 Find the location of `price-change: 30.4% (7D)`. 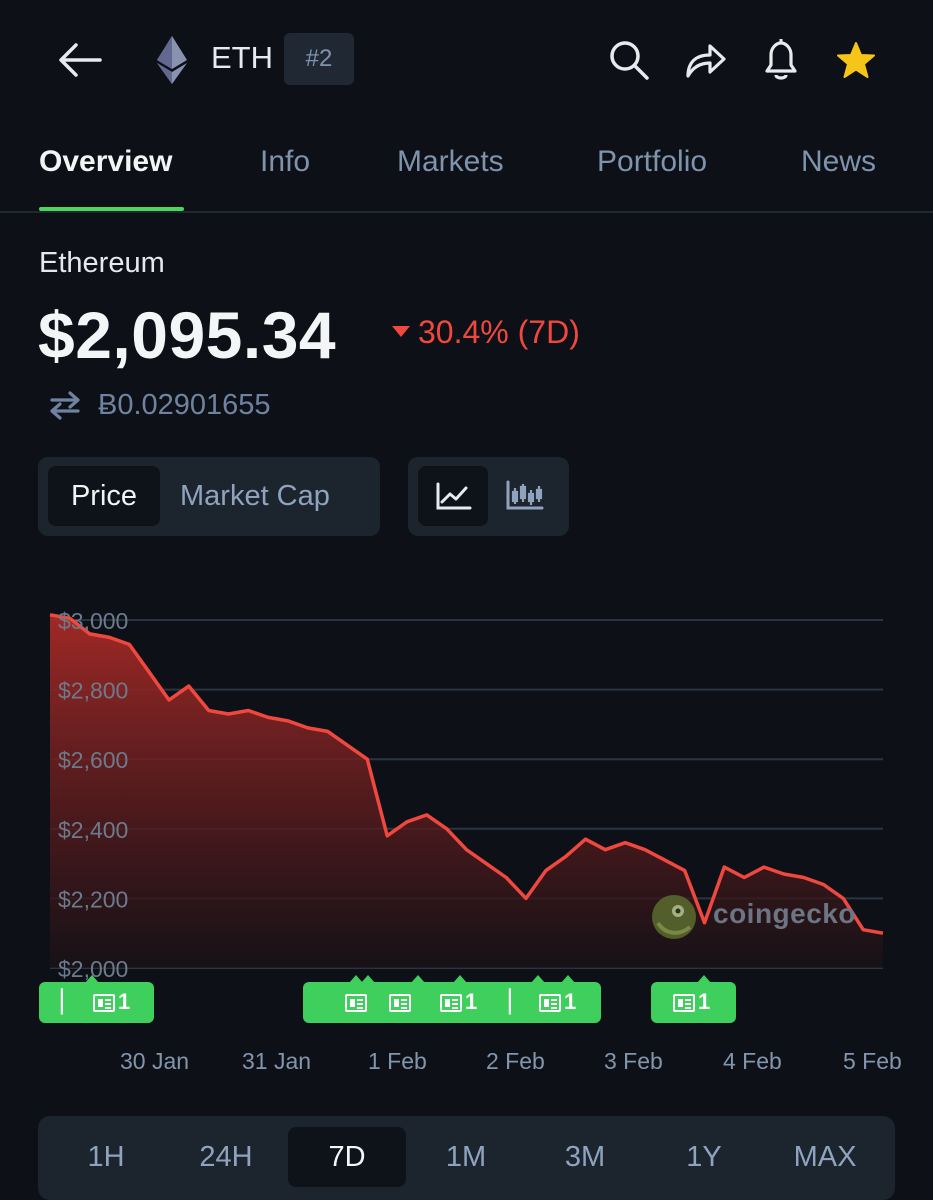

price-change: 30.4% (7D) is located at coordinates (486, 332).